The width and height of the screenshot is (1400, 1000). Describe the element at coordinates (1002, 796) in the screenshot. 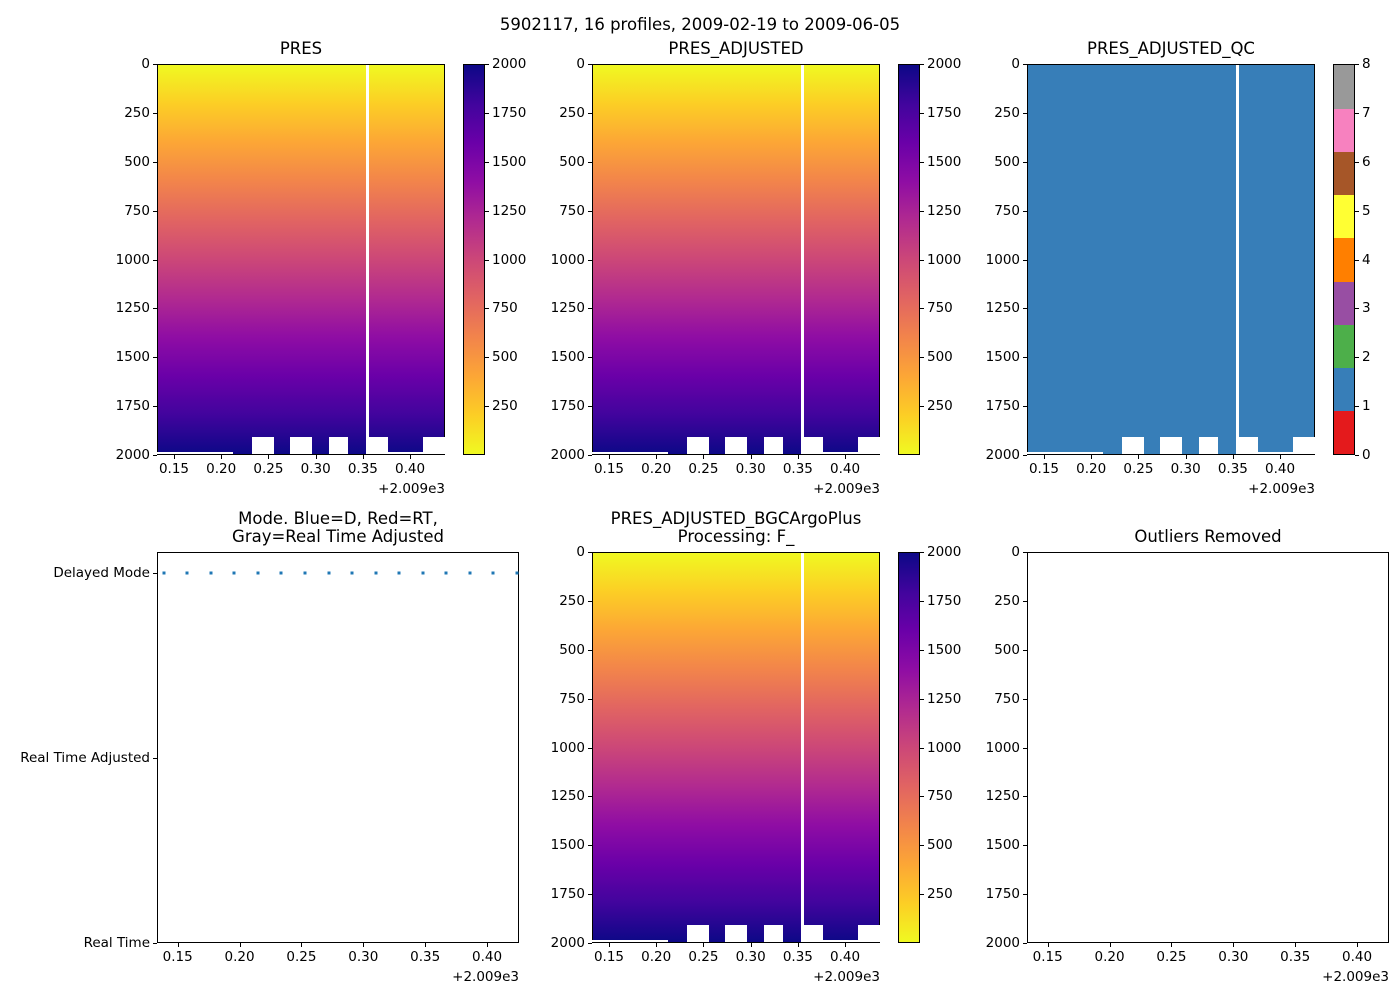

I see `y-tick-label: 1250` at that location.